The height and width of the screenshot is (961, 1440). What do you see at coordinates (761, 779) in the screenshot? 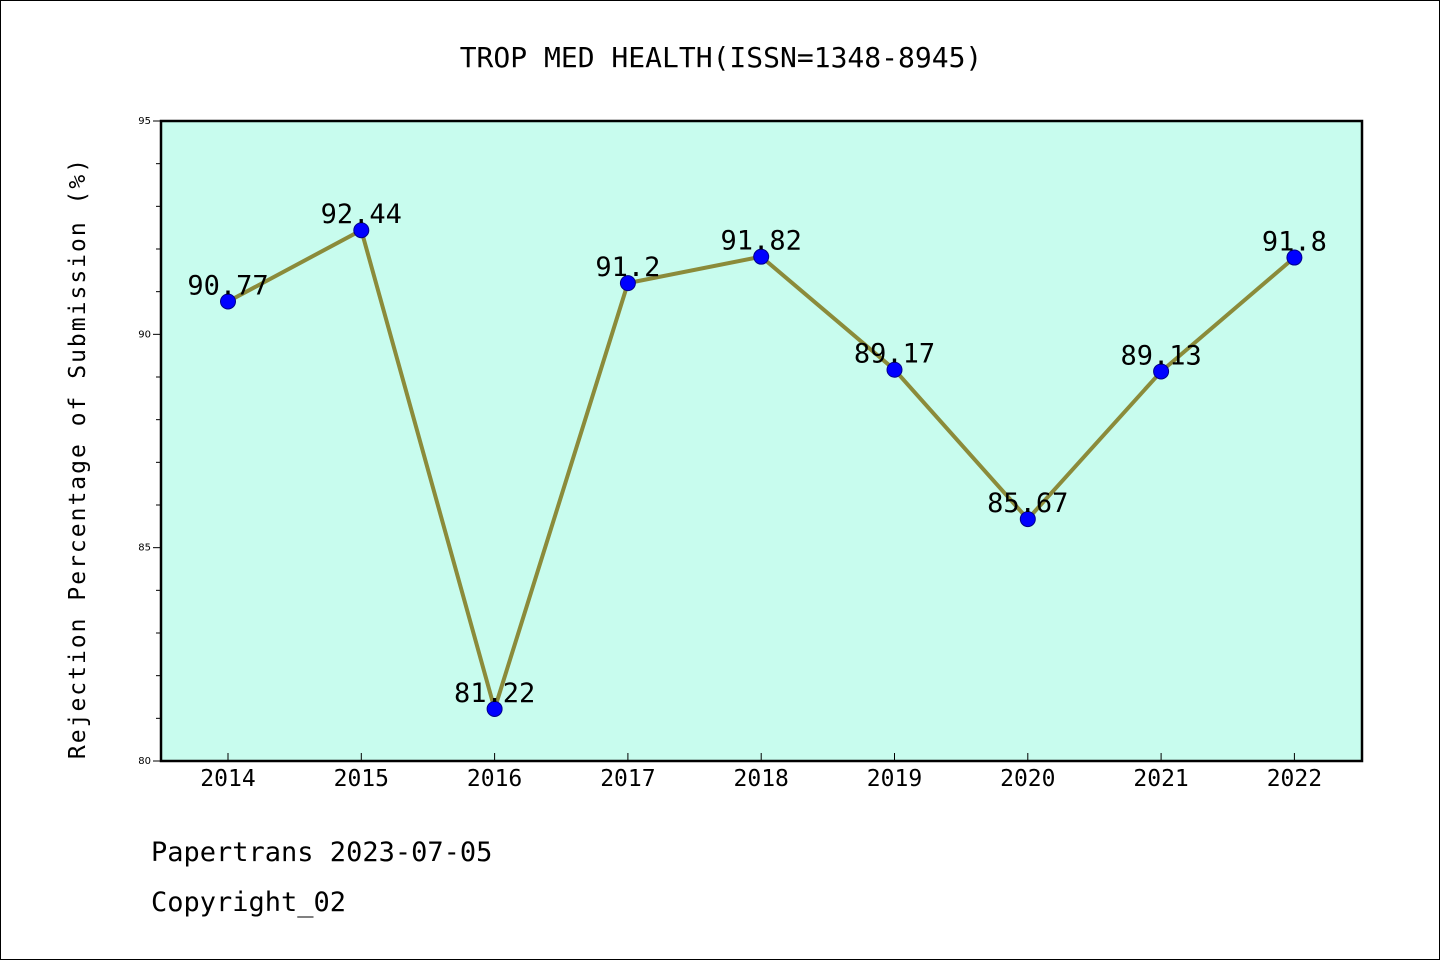
I see `x-tick-label: 2018` at bounding box center [761, 779].